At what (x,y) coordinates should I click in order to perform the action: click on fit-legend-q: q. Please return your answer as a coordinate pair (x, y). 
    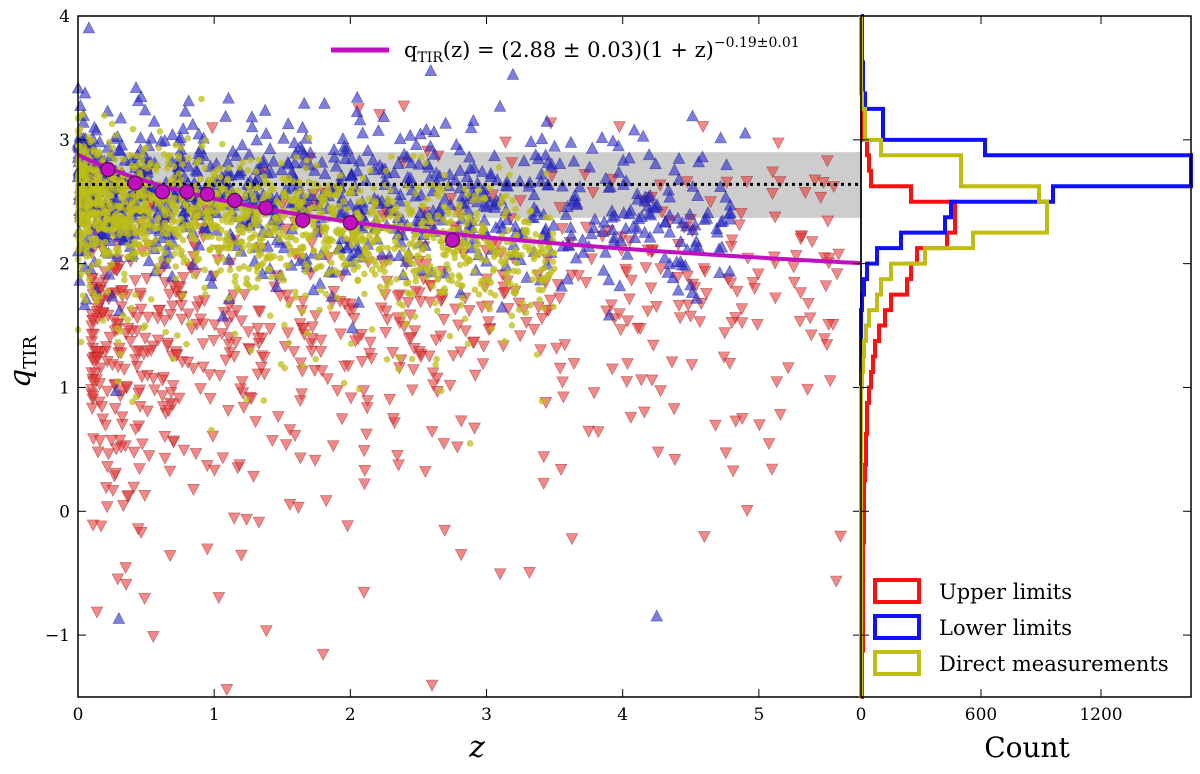
    Looking at the image, I should click on (410, 50).